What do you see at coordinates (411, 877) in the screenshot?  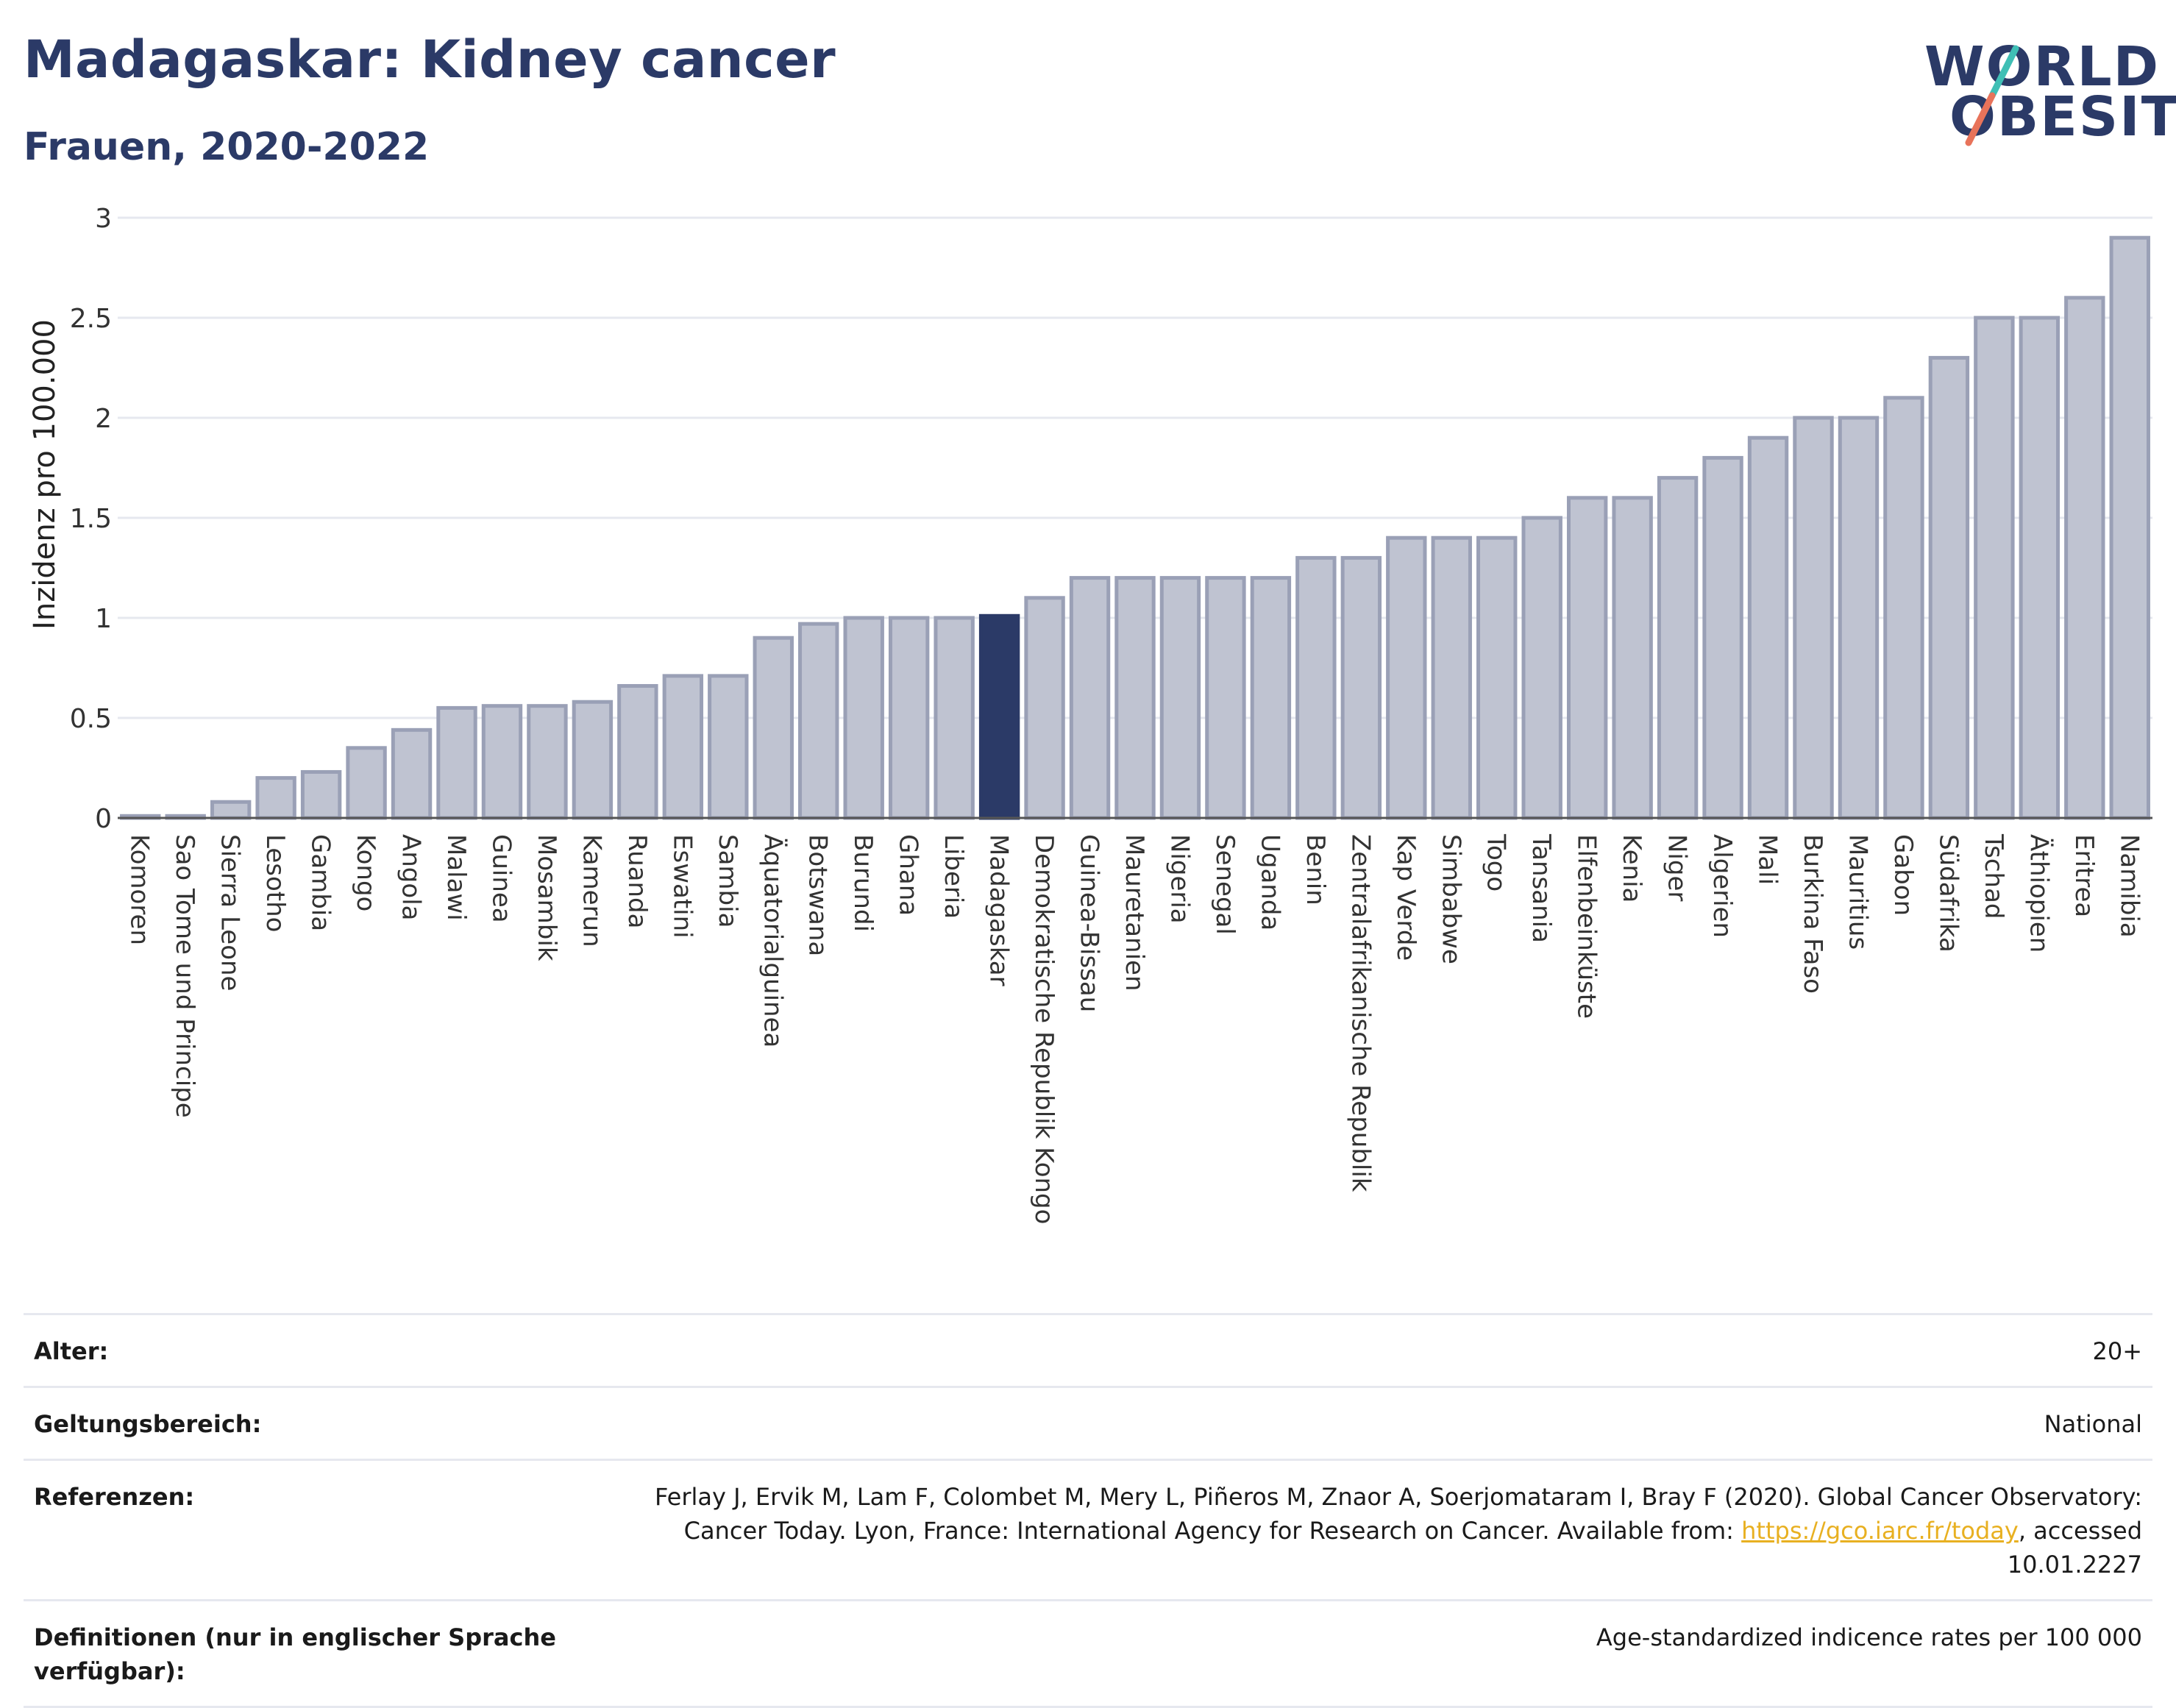 I see `x-tick-label: Angola` at bounding box center [411, 877].